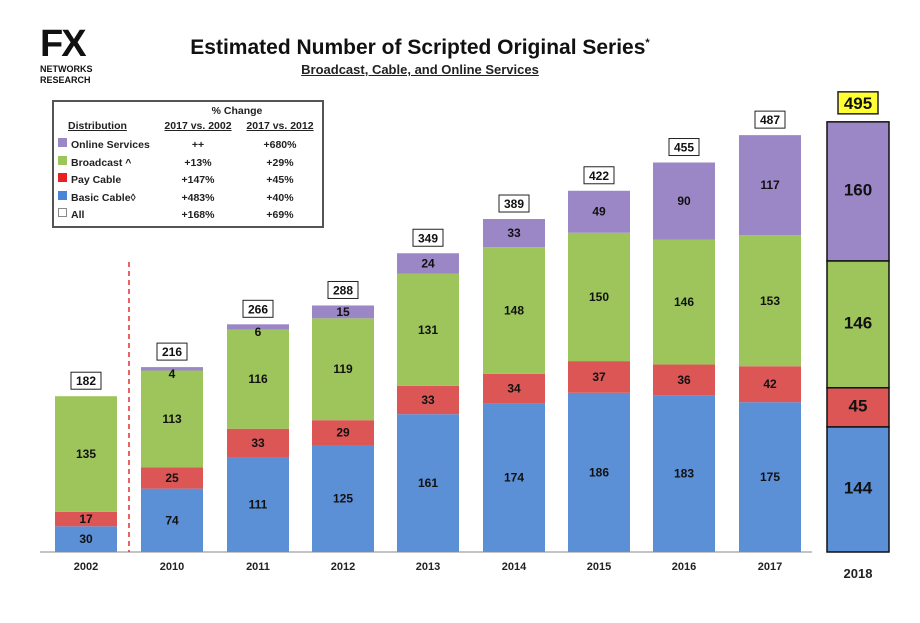  Describe the element at coordinates (858, 103) in the screenshot. I see `total-label: 495` at that location.